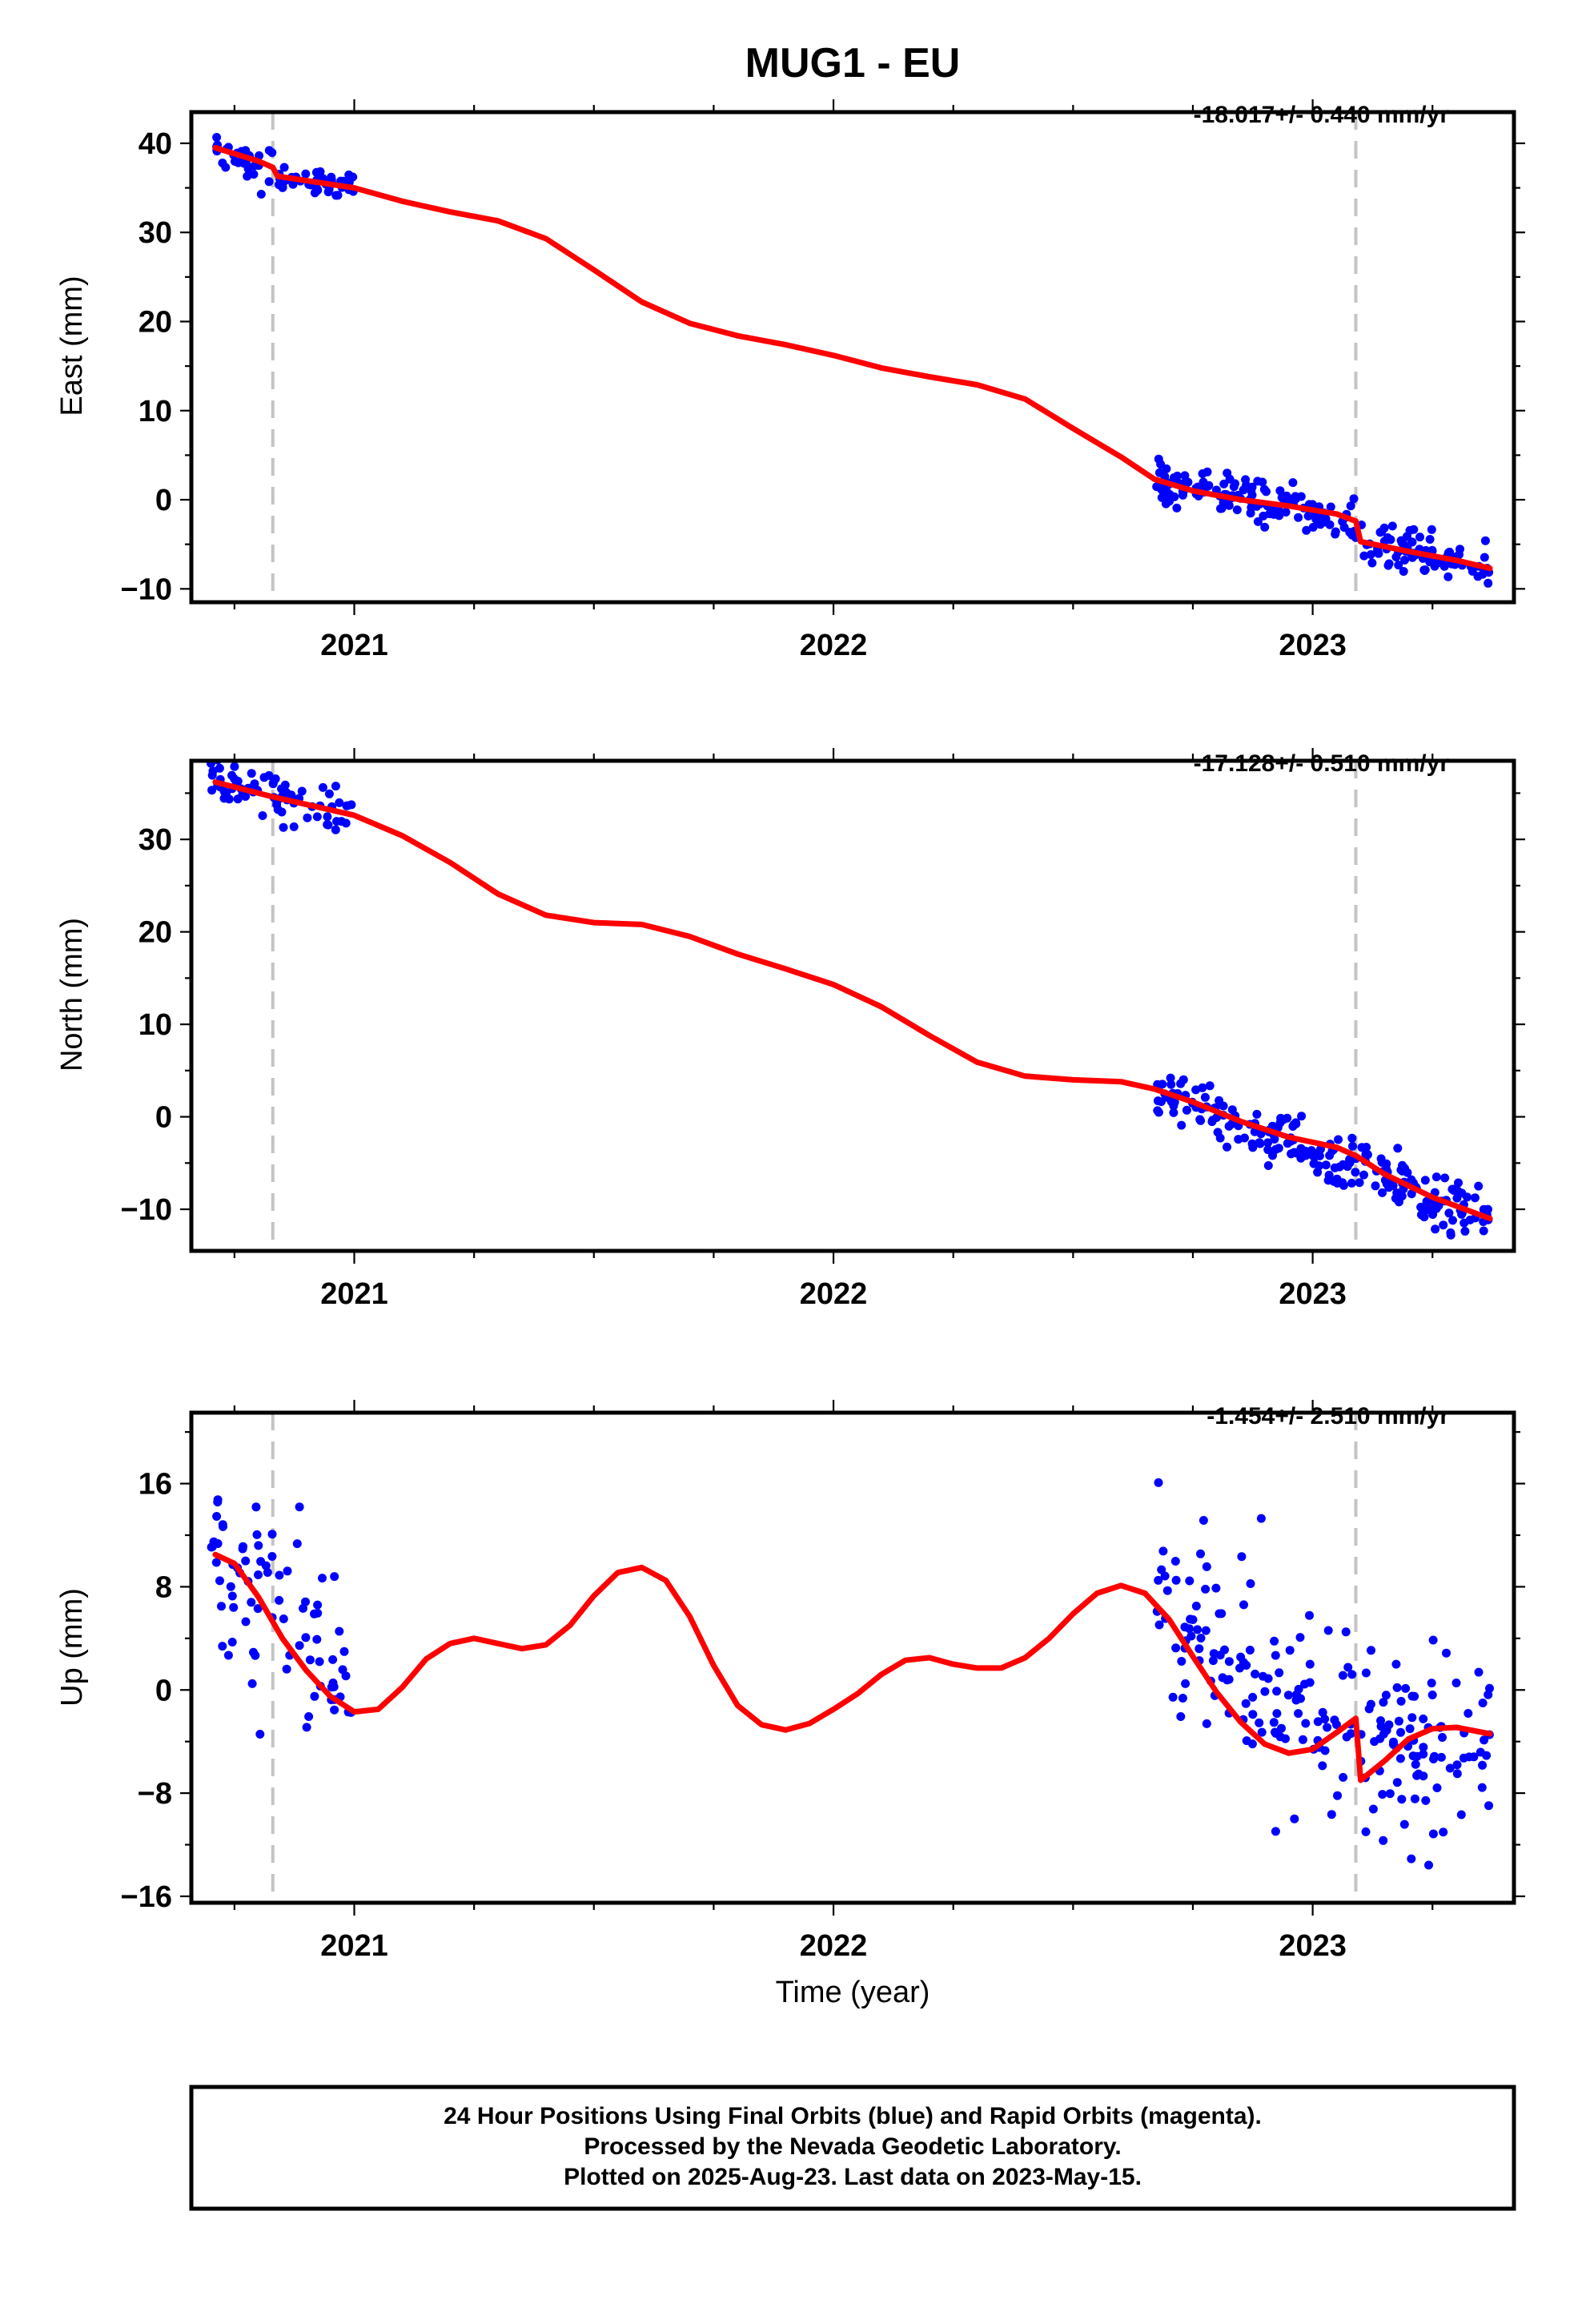 The height and width of the screenshot is (2324, 1582). Describe the element at coordinates (155, 1485) in the screenshot. I see `up-ytick-label: 16` at that location.